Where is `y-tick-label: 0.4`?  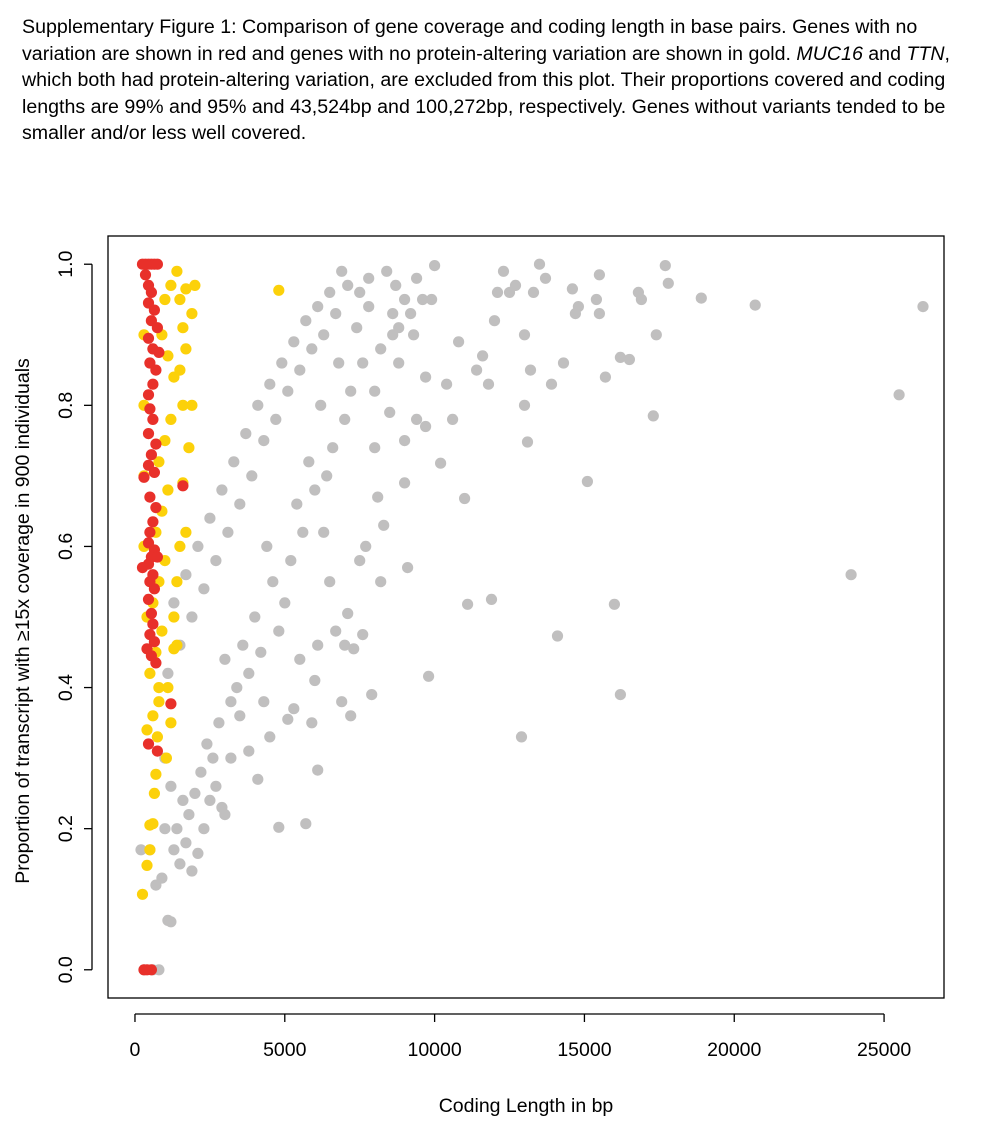 y-tick-label: 0.4 is located at coordinates (66, 687).